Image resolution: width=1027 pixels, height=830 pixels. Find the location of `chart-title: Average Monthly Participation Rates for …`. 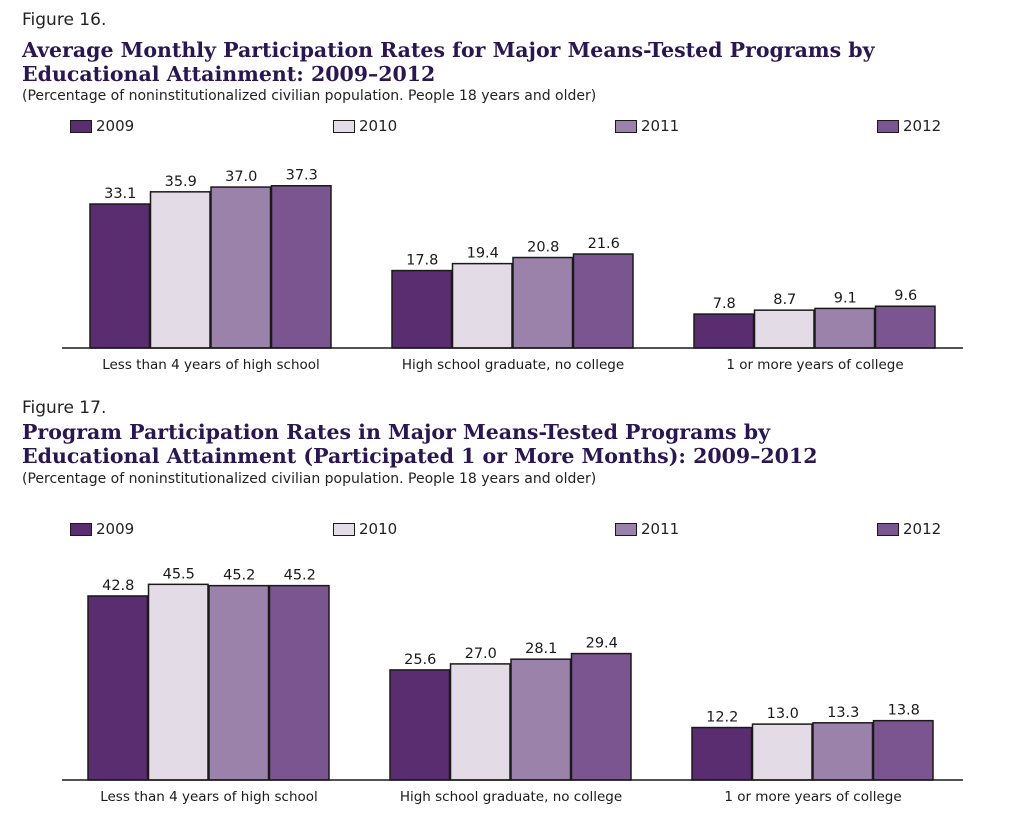

chart-title: Average Monthly Participation Rates for … is located at coordinates (448, 62).